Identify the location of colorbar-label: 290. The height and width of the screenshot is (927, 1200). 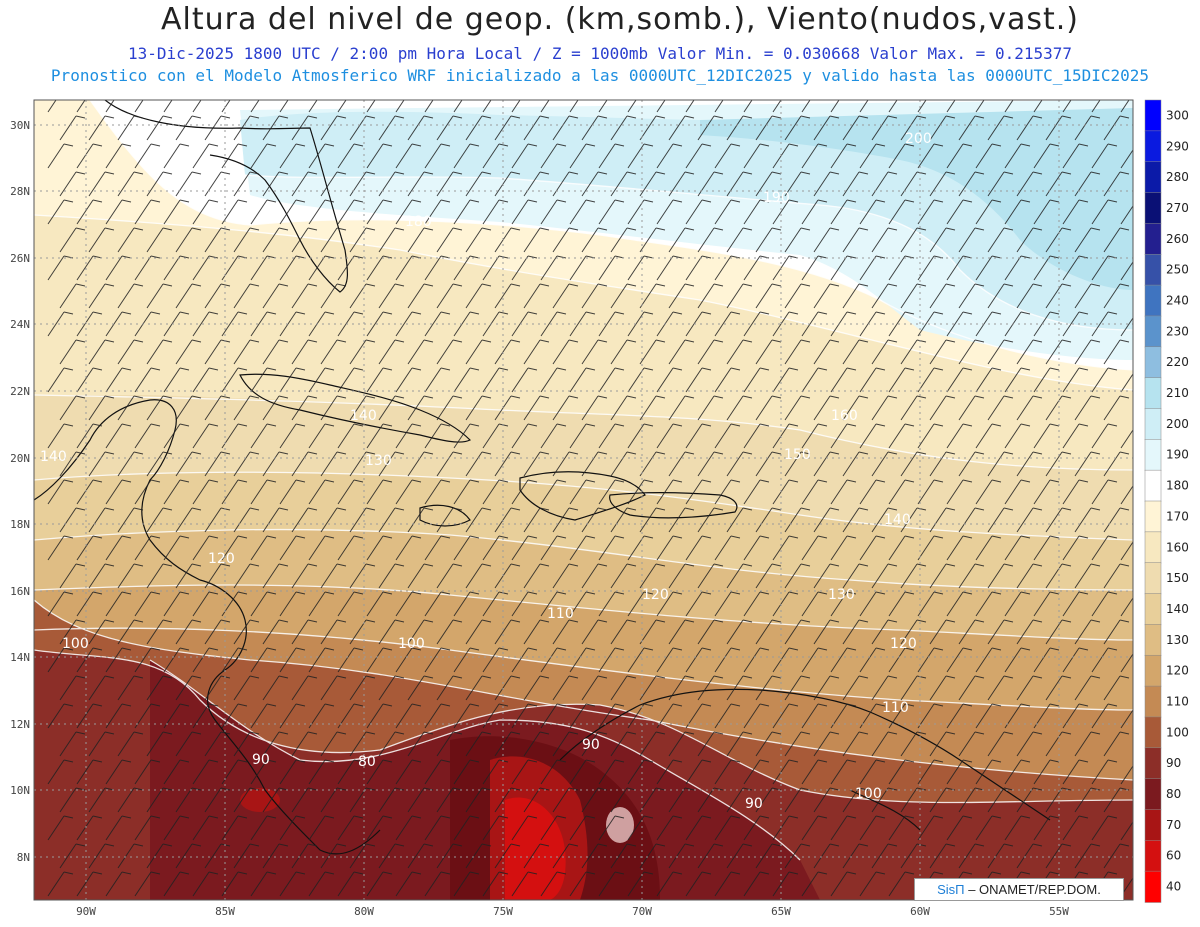
(1177, 146).